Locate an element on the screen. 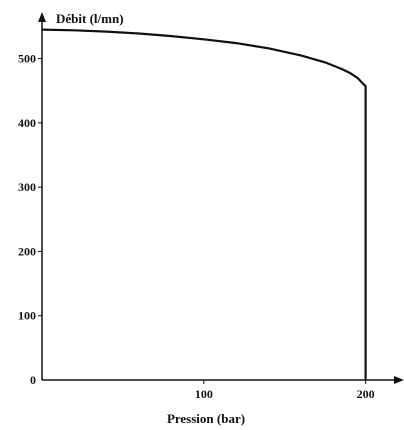 The image size is (404, 430). y-axis-arrow is located at coordinates (42, 17).